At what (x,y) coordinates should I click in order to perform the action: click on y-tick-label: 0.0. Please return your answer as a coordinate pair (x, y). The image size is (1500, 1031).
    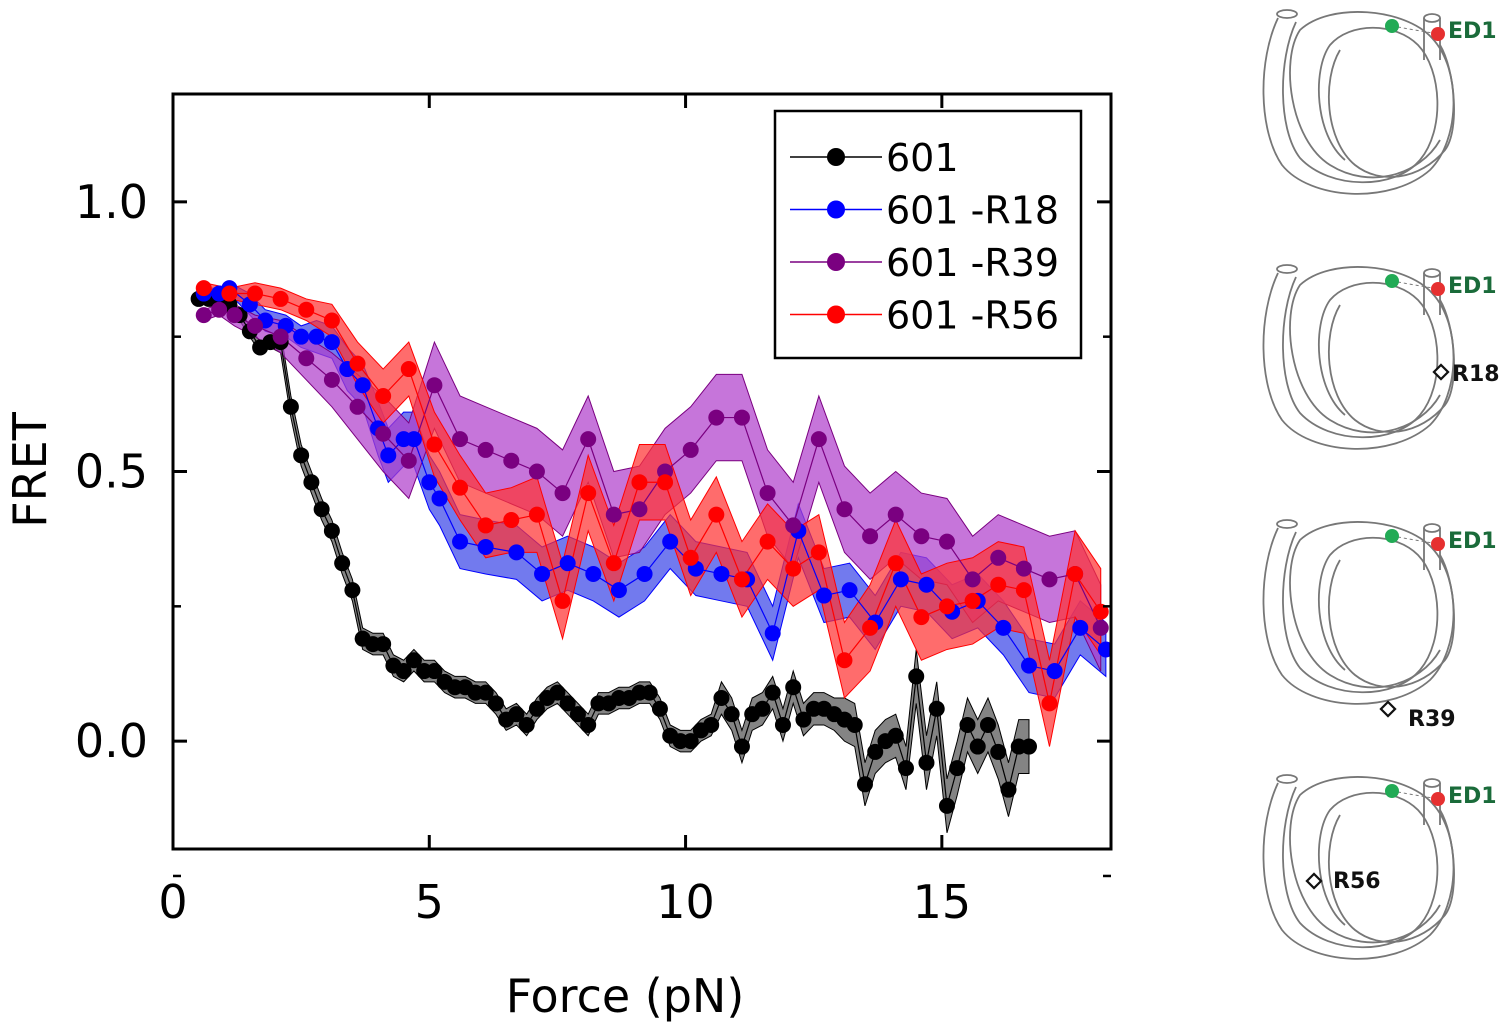
    Looking at the image, I should click on (111, 741).